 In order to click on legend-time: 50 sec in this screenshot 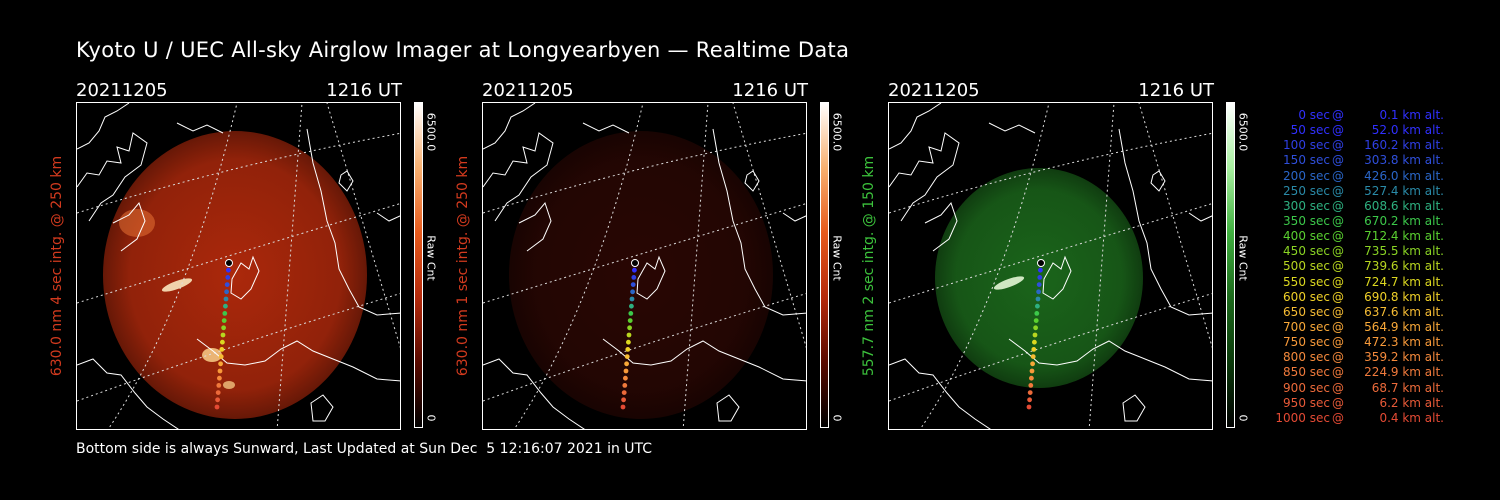, I will do `click(1310, 130)`.